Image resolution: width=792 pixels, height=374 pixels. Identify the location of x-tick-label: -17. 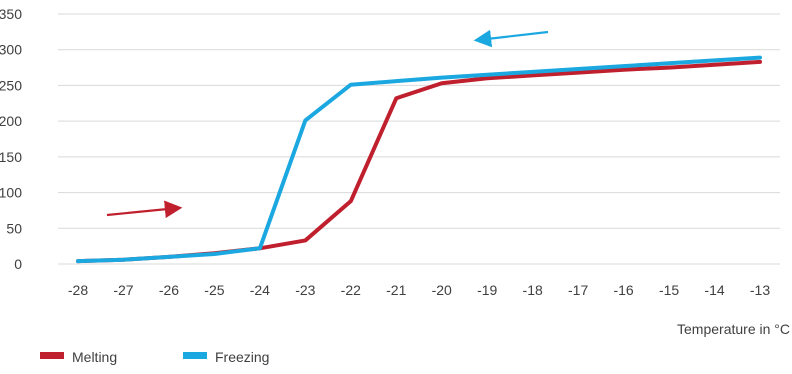
(578, 290).